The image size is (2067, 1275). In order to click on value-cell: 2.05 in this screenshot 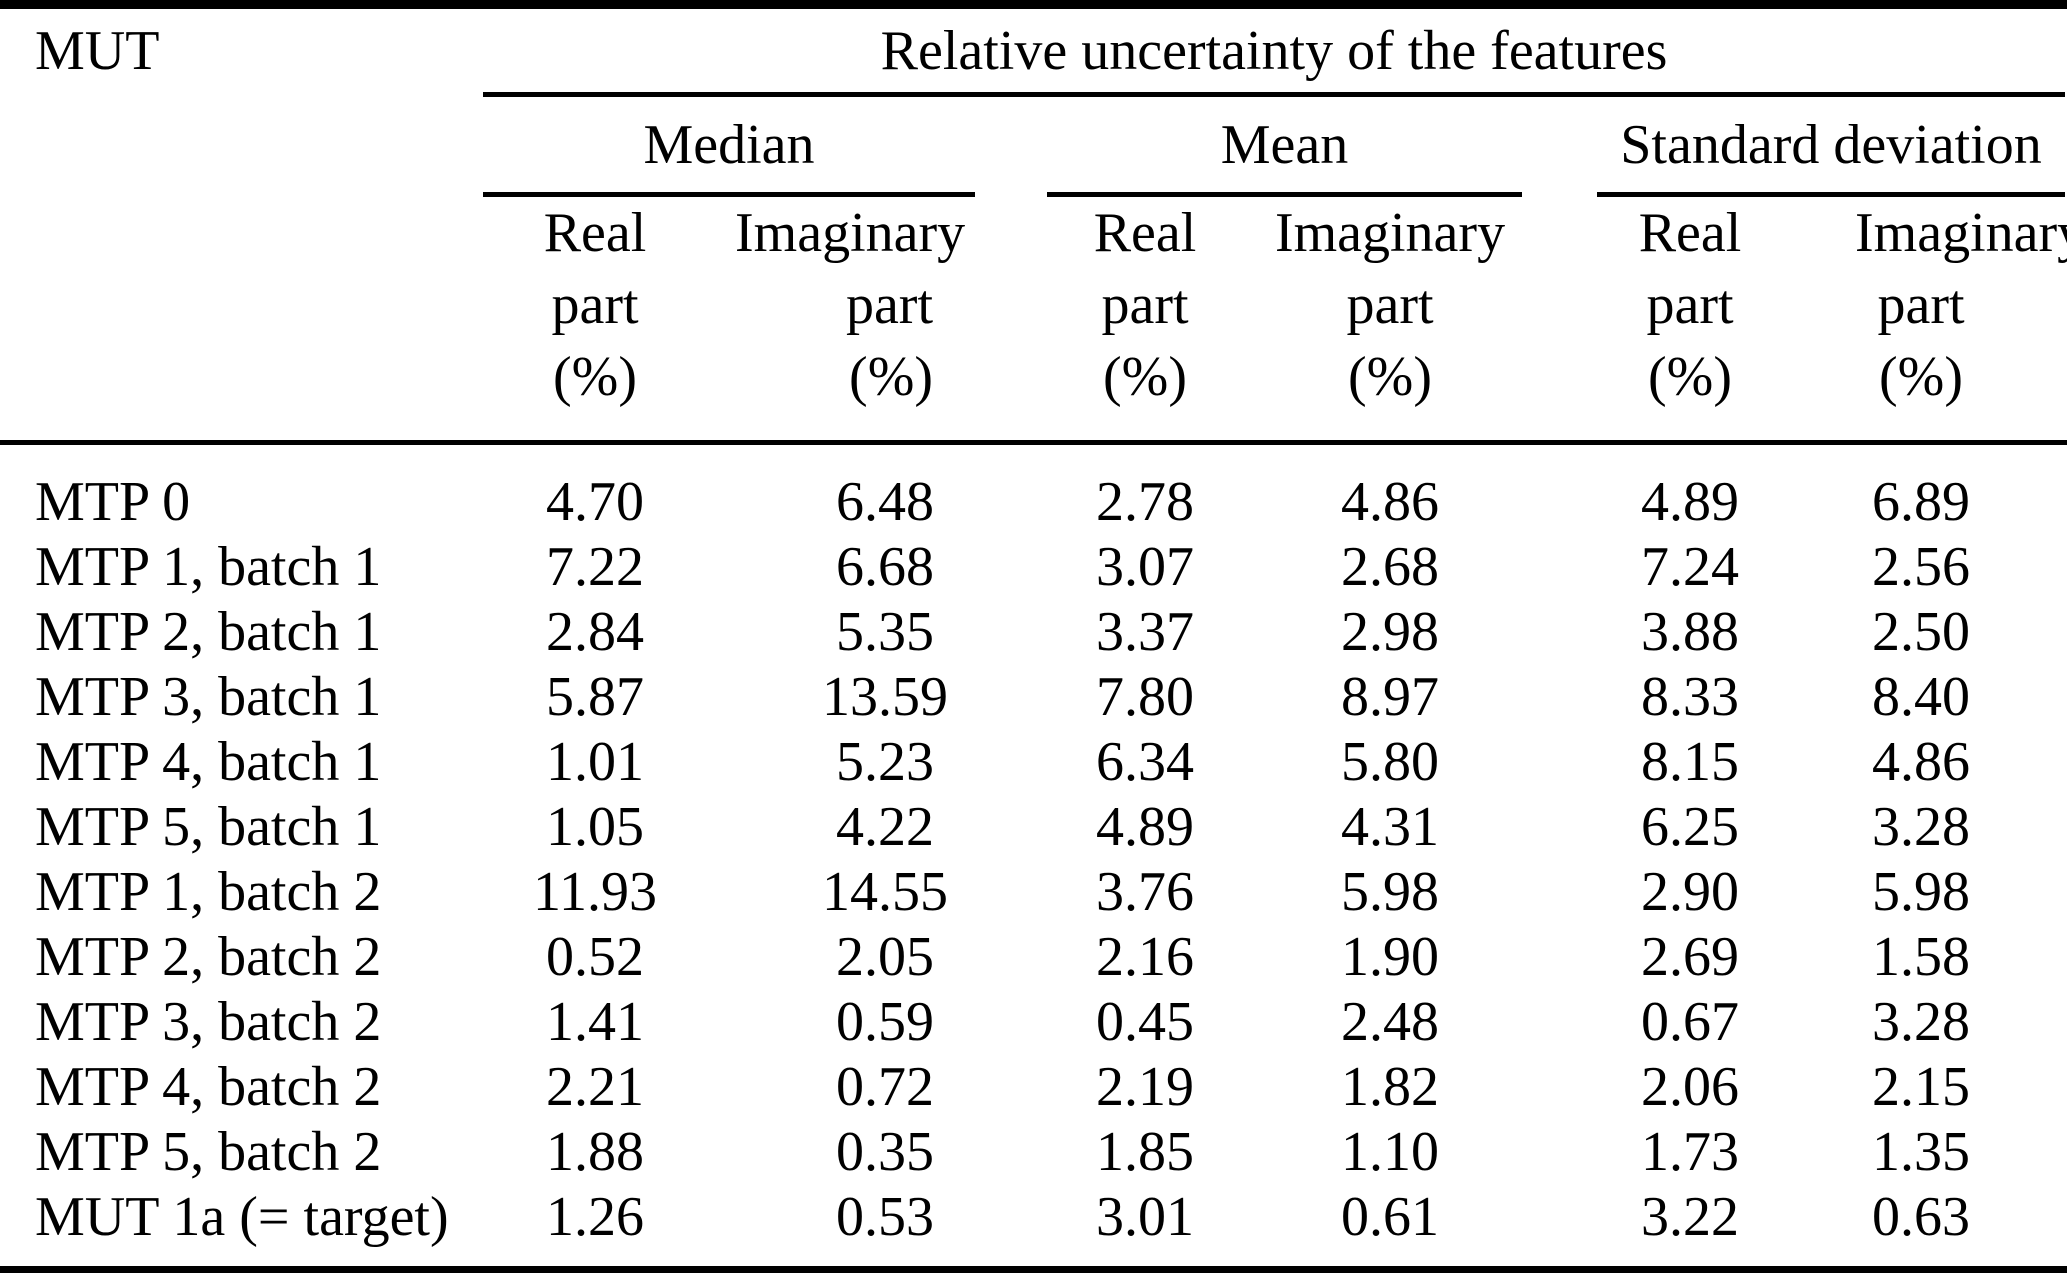, I will do `click(885, 957)`.